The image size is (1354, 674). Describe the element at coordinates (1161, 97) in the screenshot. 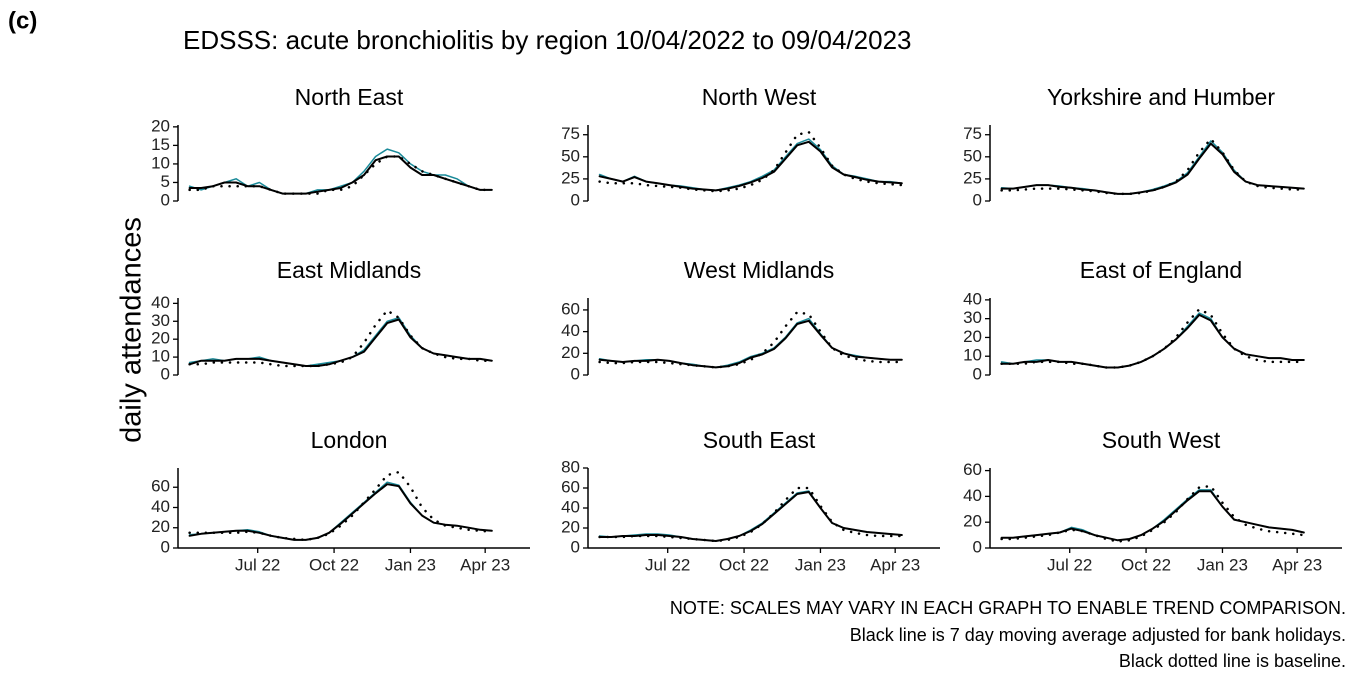

I see `panel-title: Yorkshire and Humber` at that location.